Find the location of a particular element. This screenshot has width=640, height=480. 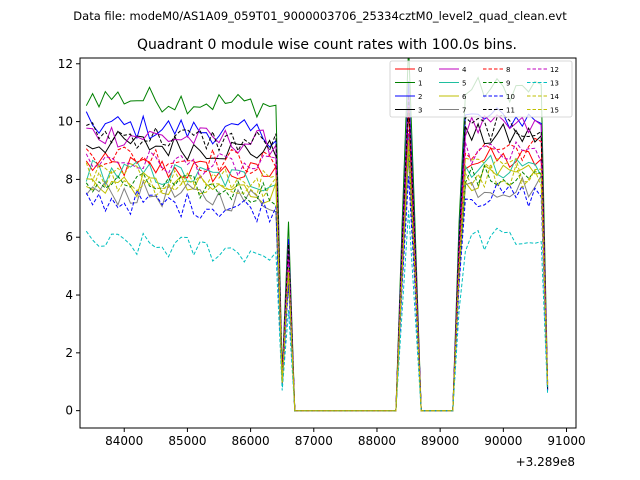

y-tick-label: 10 is located at coordinates (65, 122).